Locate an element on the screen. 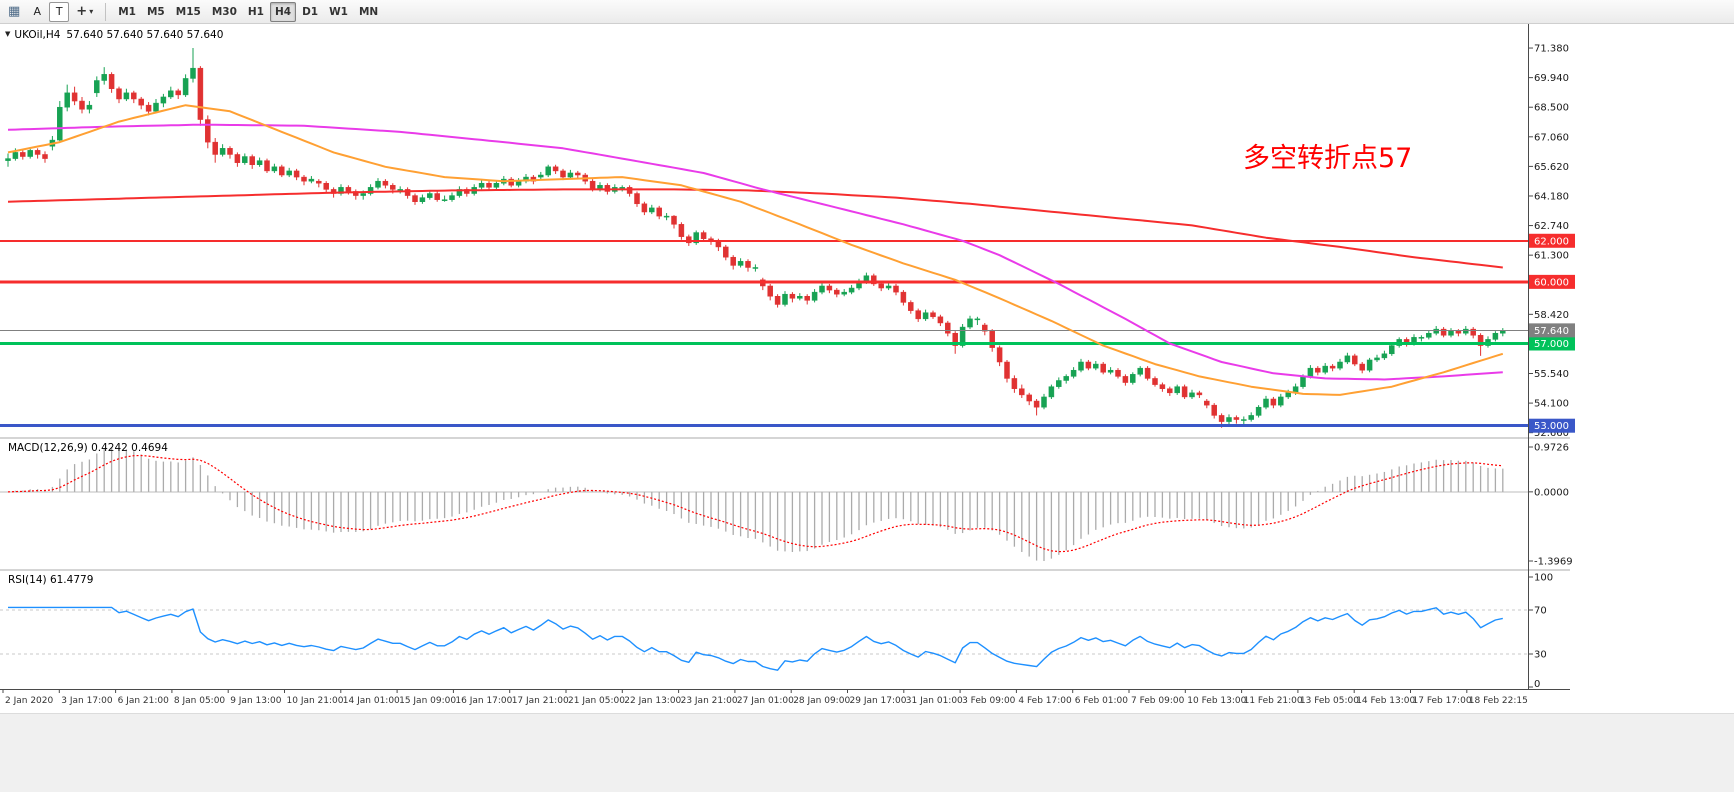  text-label-button: T is located at coordinates (59, 11).